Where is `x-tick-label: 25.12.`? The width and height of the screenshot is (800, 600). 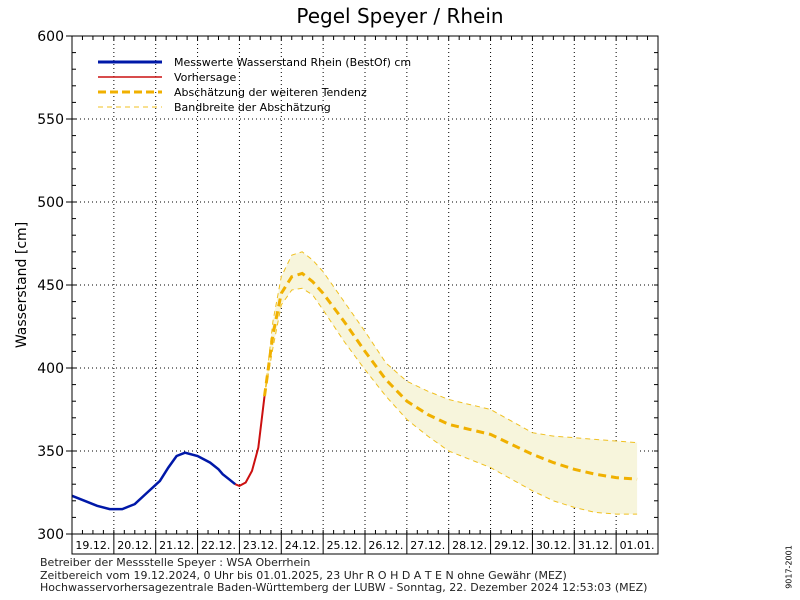
x-tick-label: 25.12. is located at coordinates (344, 545).